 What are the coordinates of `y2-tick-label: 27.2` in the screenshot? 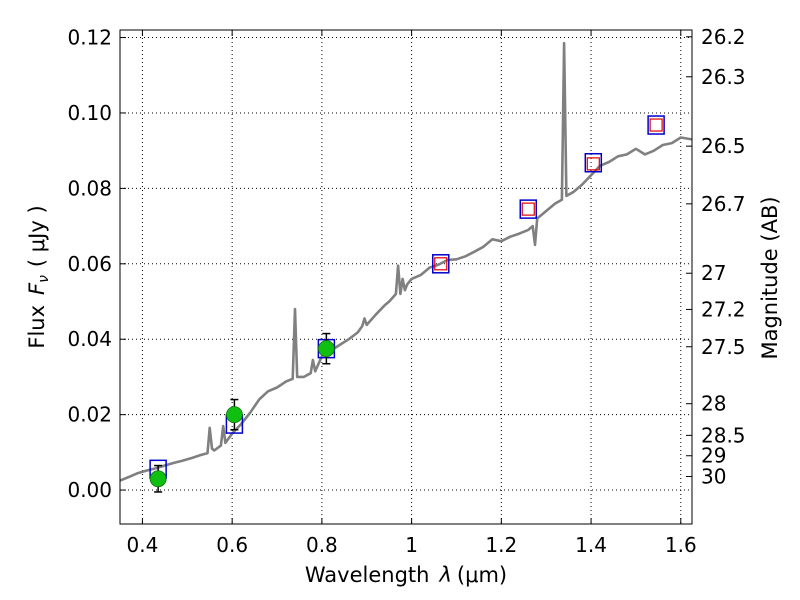 It's located at (723, 309).